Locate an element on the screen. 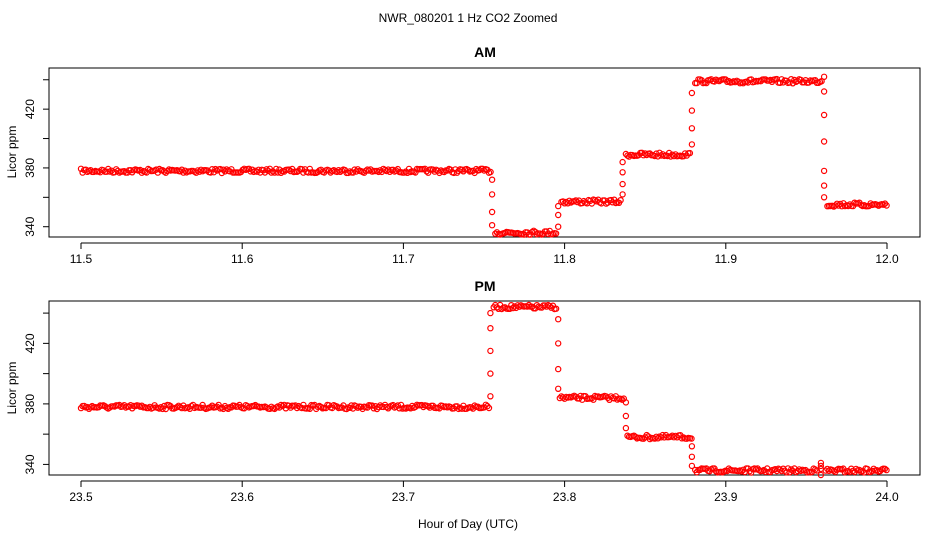  x-tick-label: 24.0 is located at coordinates (887, 497).